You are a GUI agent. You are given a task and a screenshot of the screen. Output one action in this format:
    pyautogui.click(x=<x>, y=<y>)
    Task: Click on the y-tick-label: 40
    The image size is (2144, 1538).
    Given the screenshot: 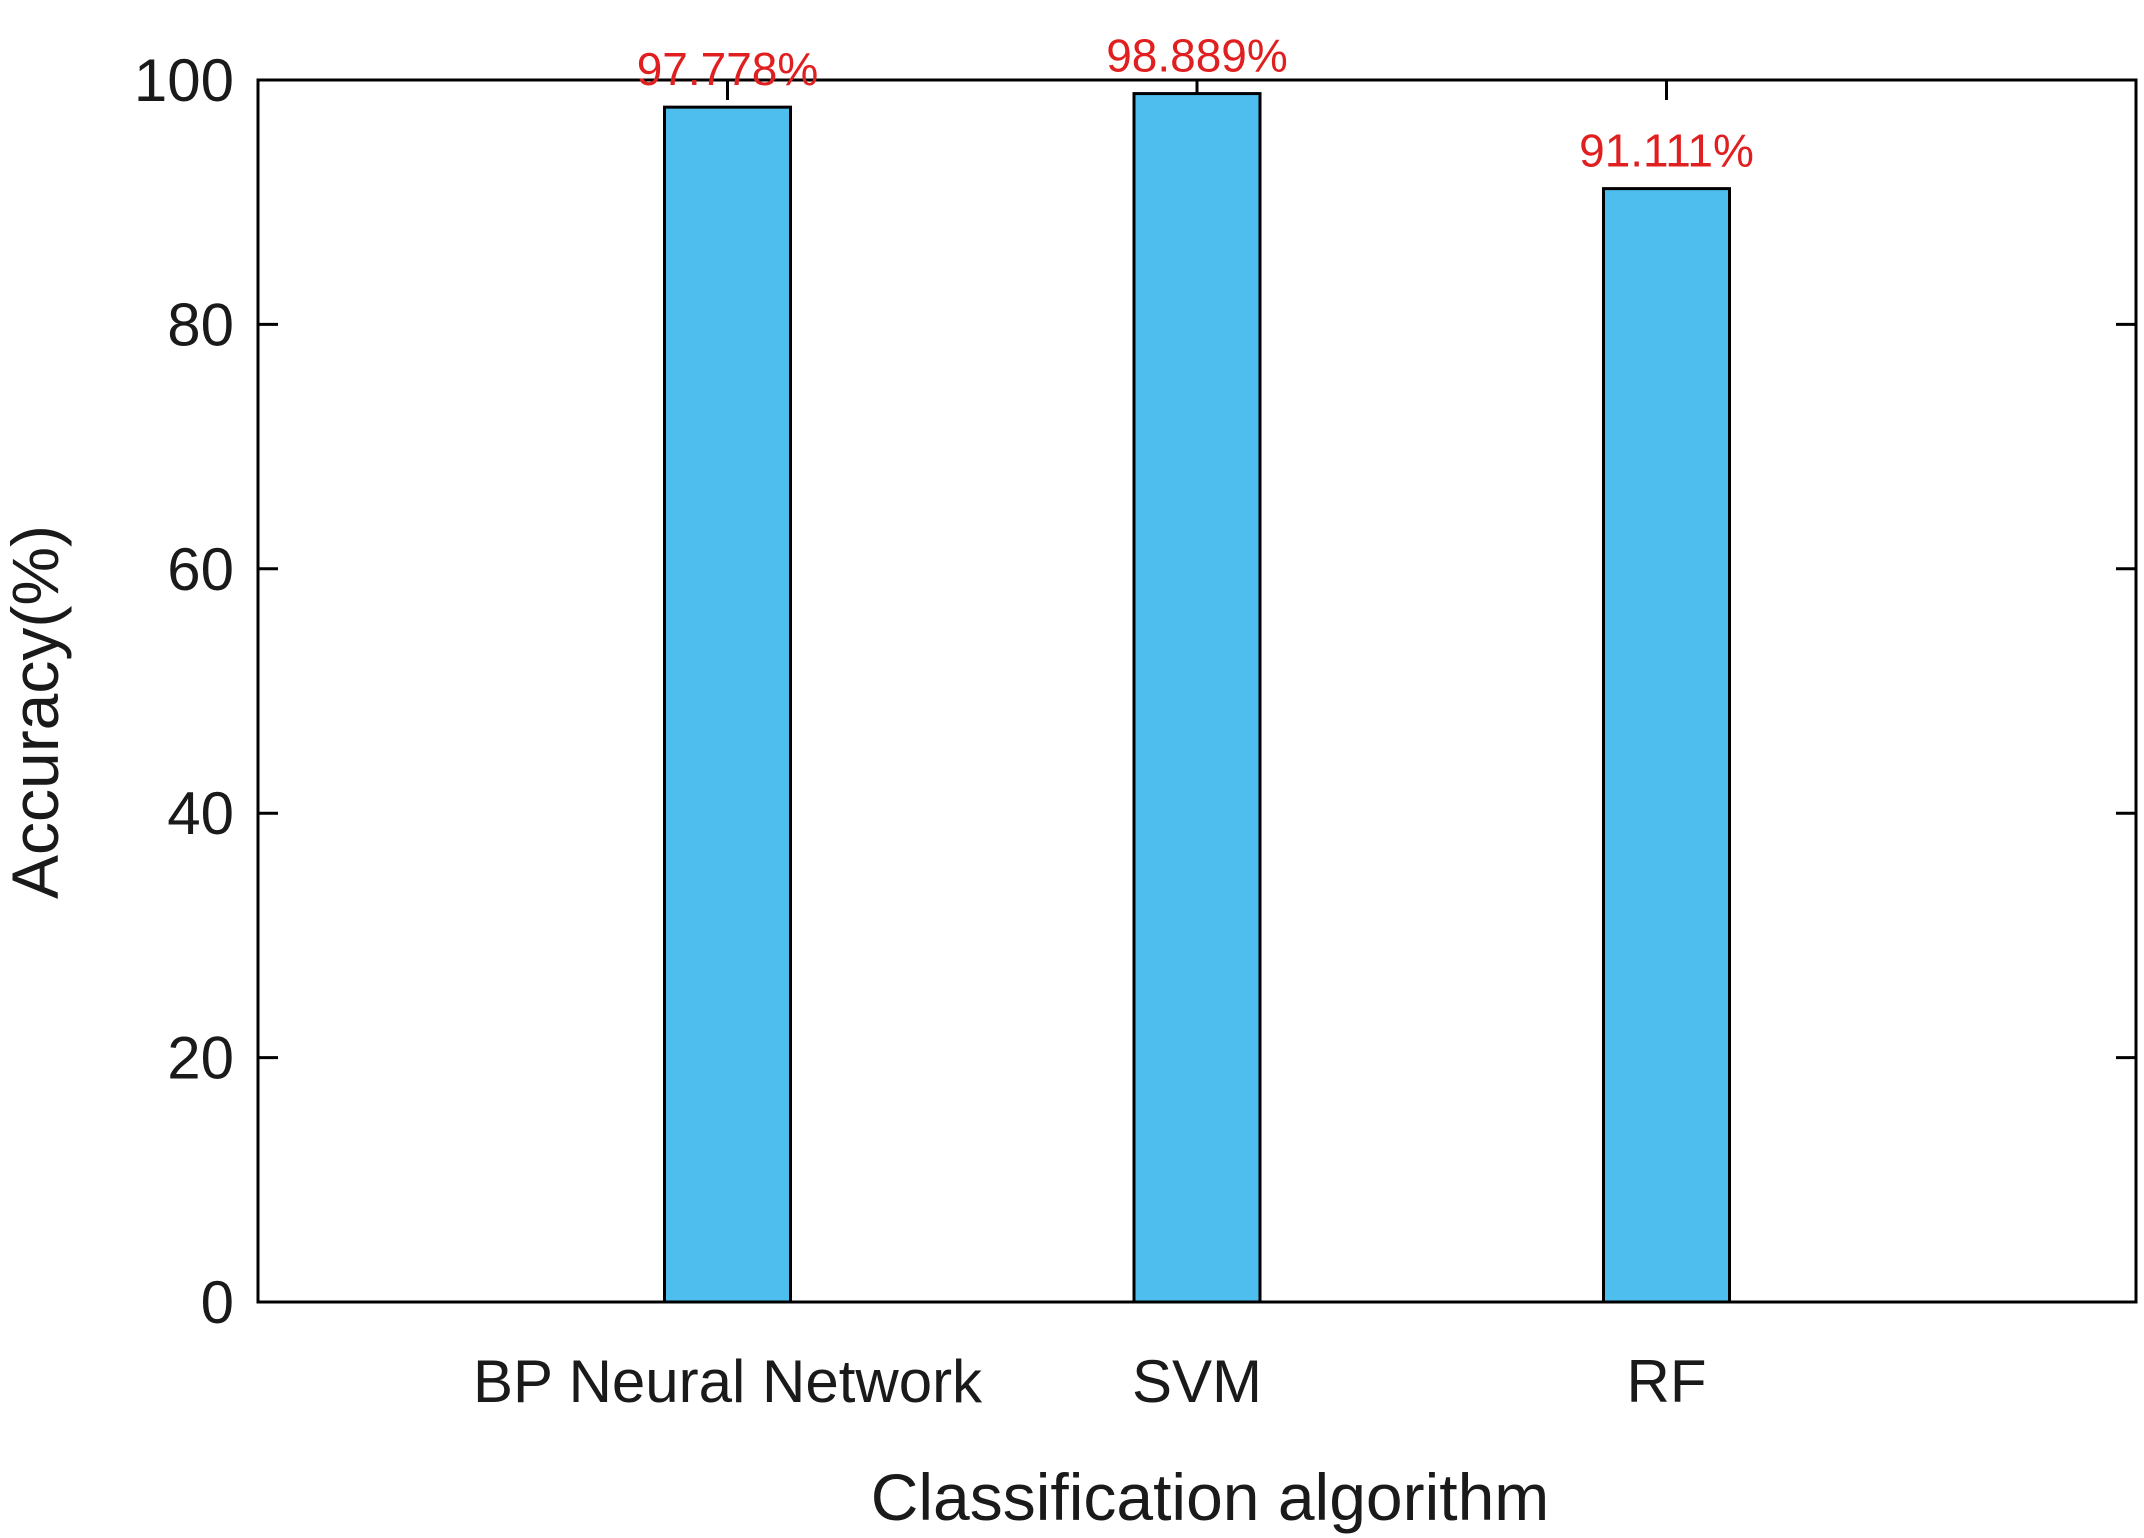 What is the action you would take?
    pyautogui.click(x=200, y=813)
    